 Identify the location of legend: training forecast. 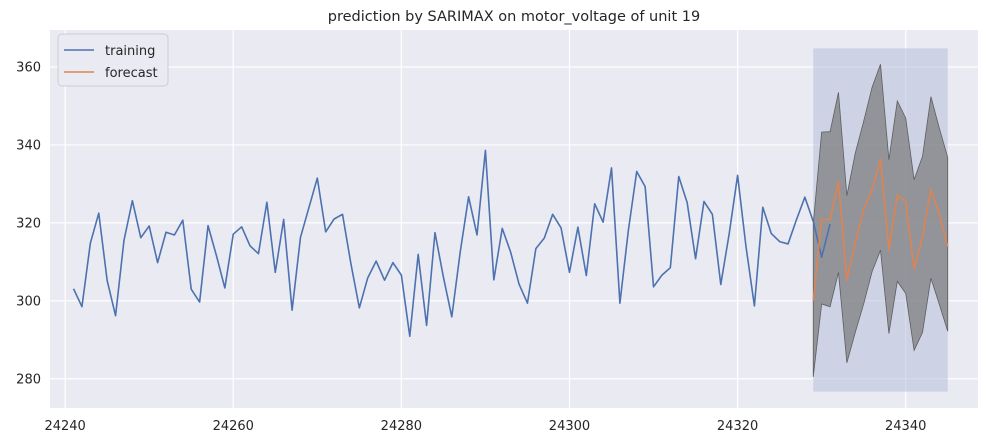
(113, 60).